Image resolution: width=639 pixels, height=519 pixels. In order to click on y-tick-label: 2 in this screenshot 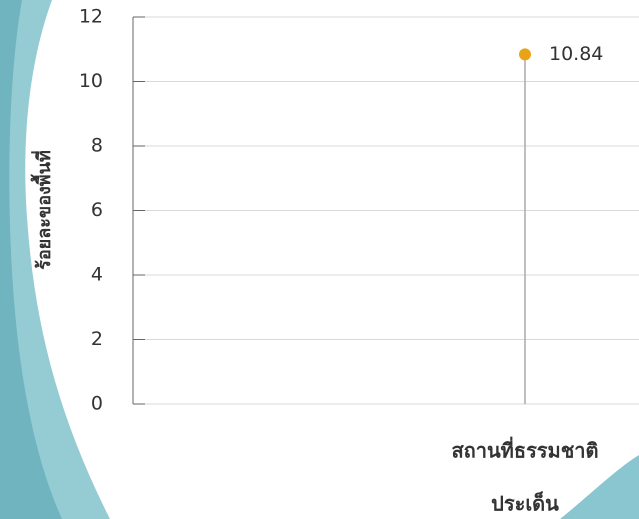, I will do `click(97, 339)`.